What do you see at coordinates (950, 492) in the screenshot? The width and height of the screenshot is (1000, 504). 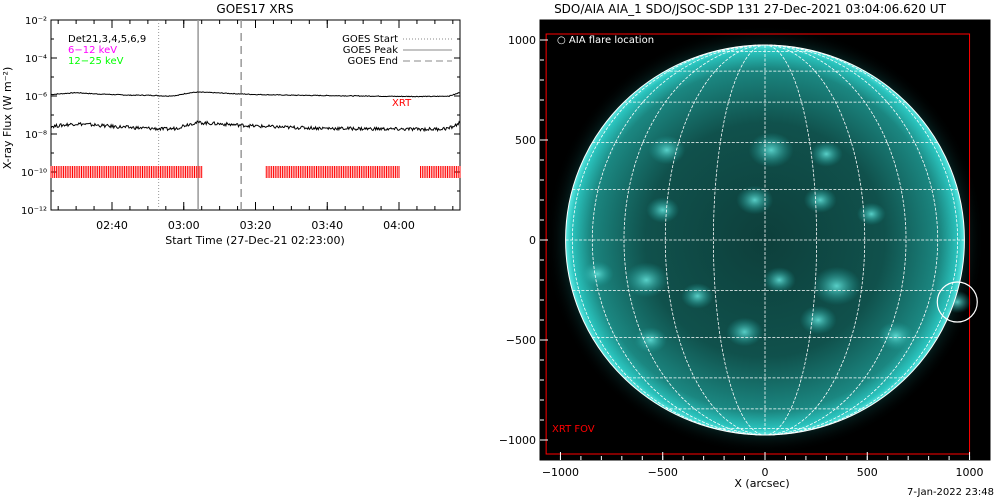 I see `date-stamp: 7-Jan-2022 23:48` at bounding box center [950, 492].